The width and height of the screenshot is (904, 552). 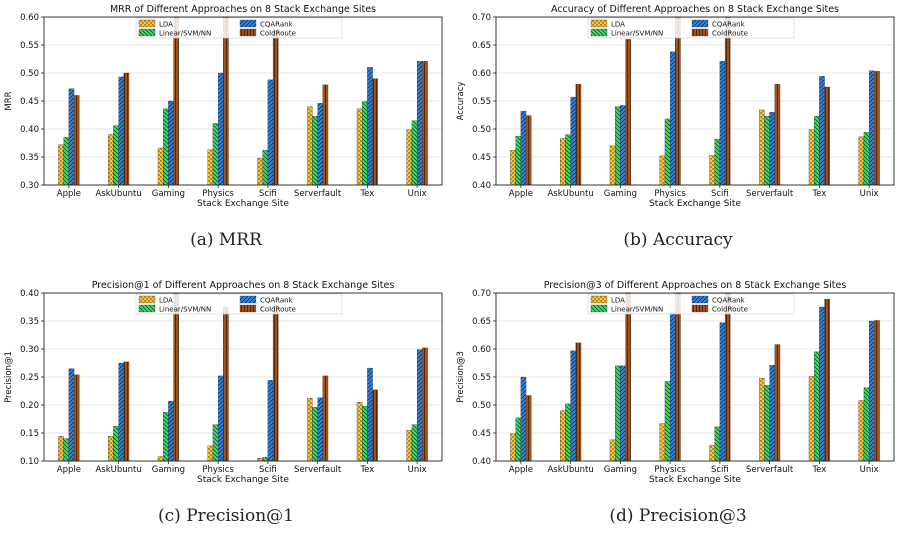 What do you see at coordinates (861, 161) in the screenshot?
I see `bar-lda-unix` at bounding box center [861, 161].